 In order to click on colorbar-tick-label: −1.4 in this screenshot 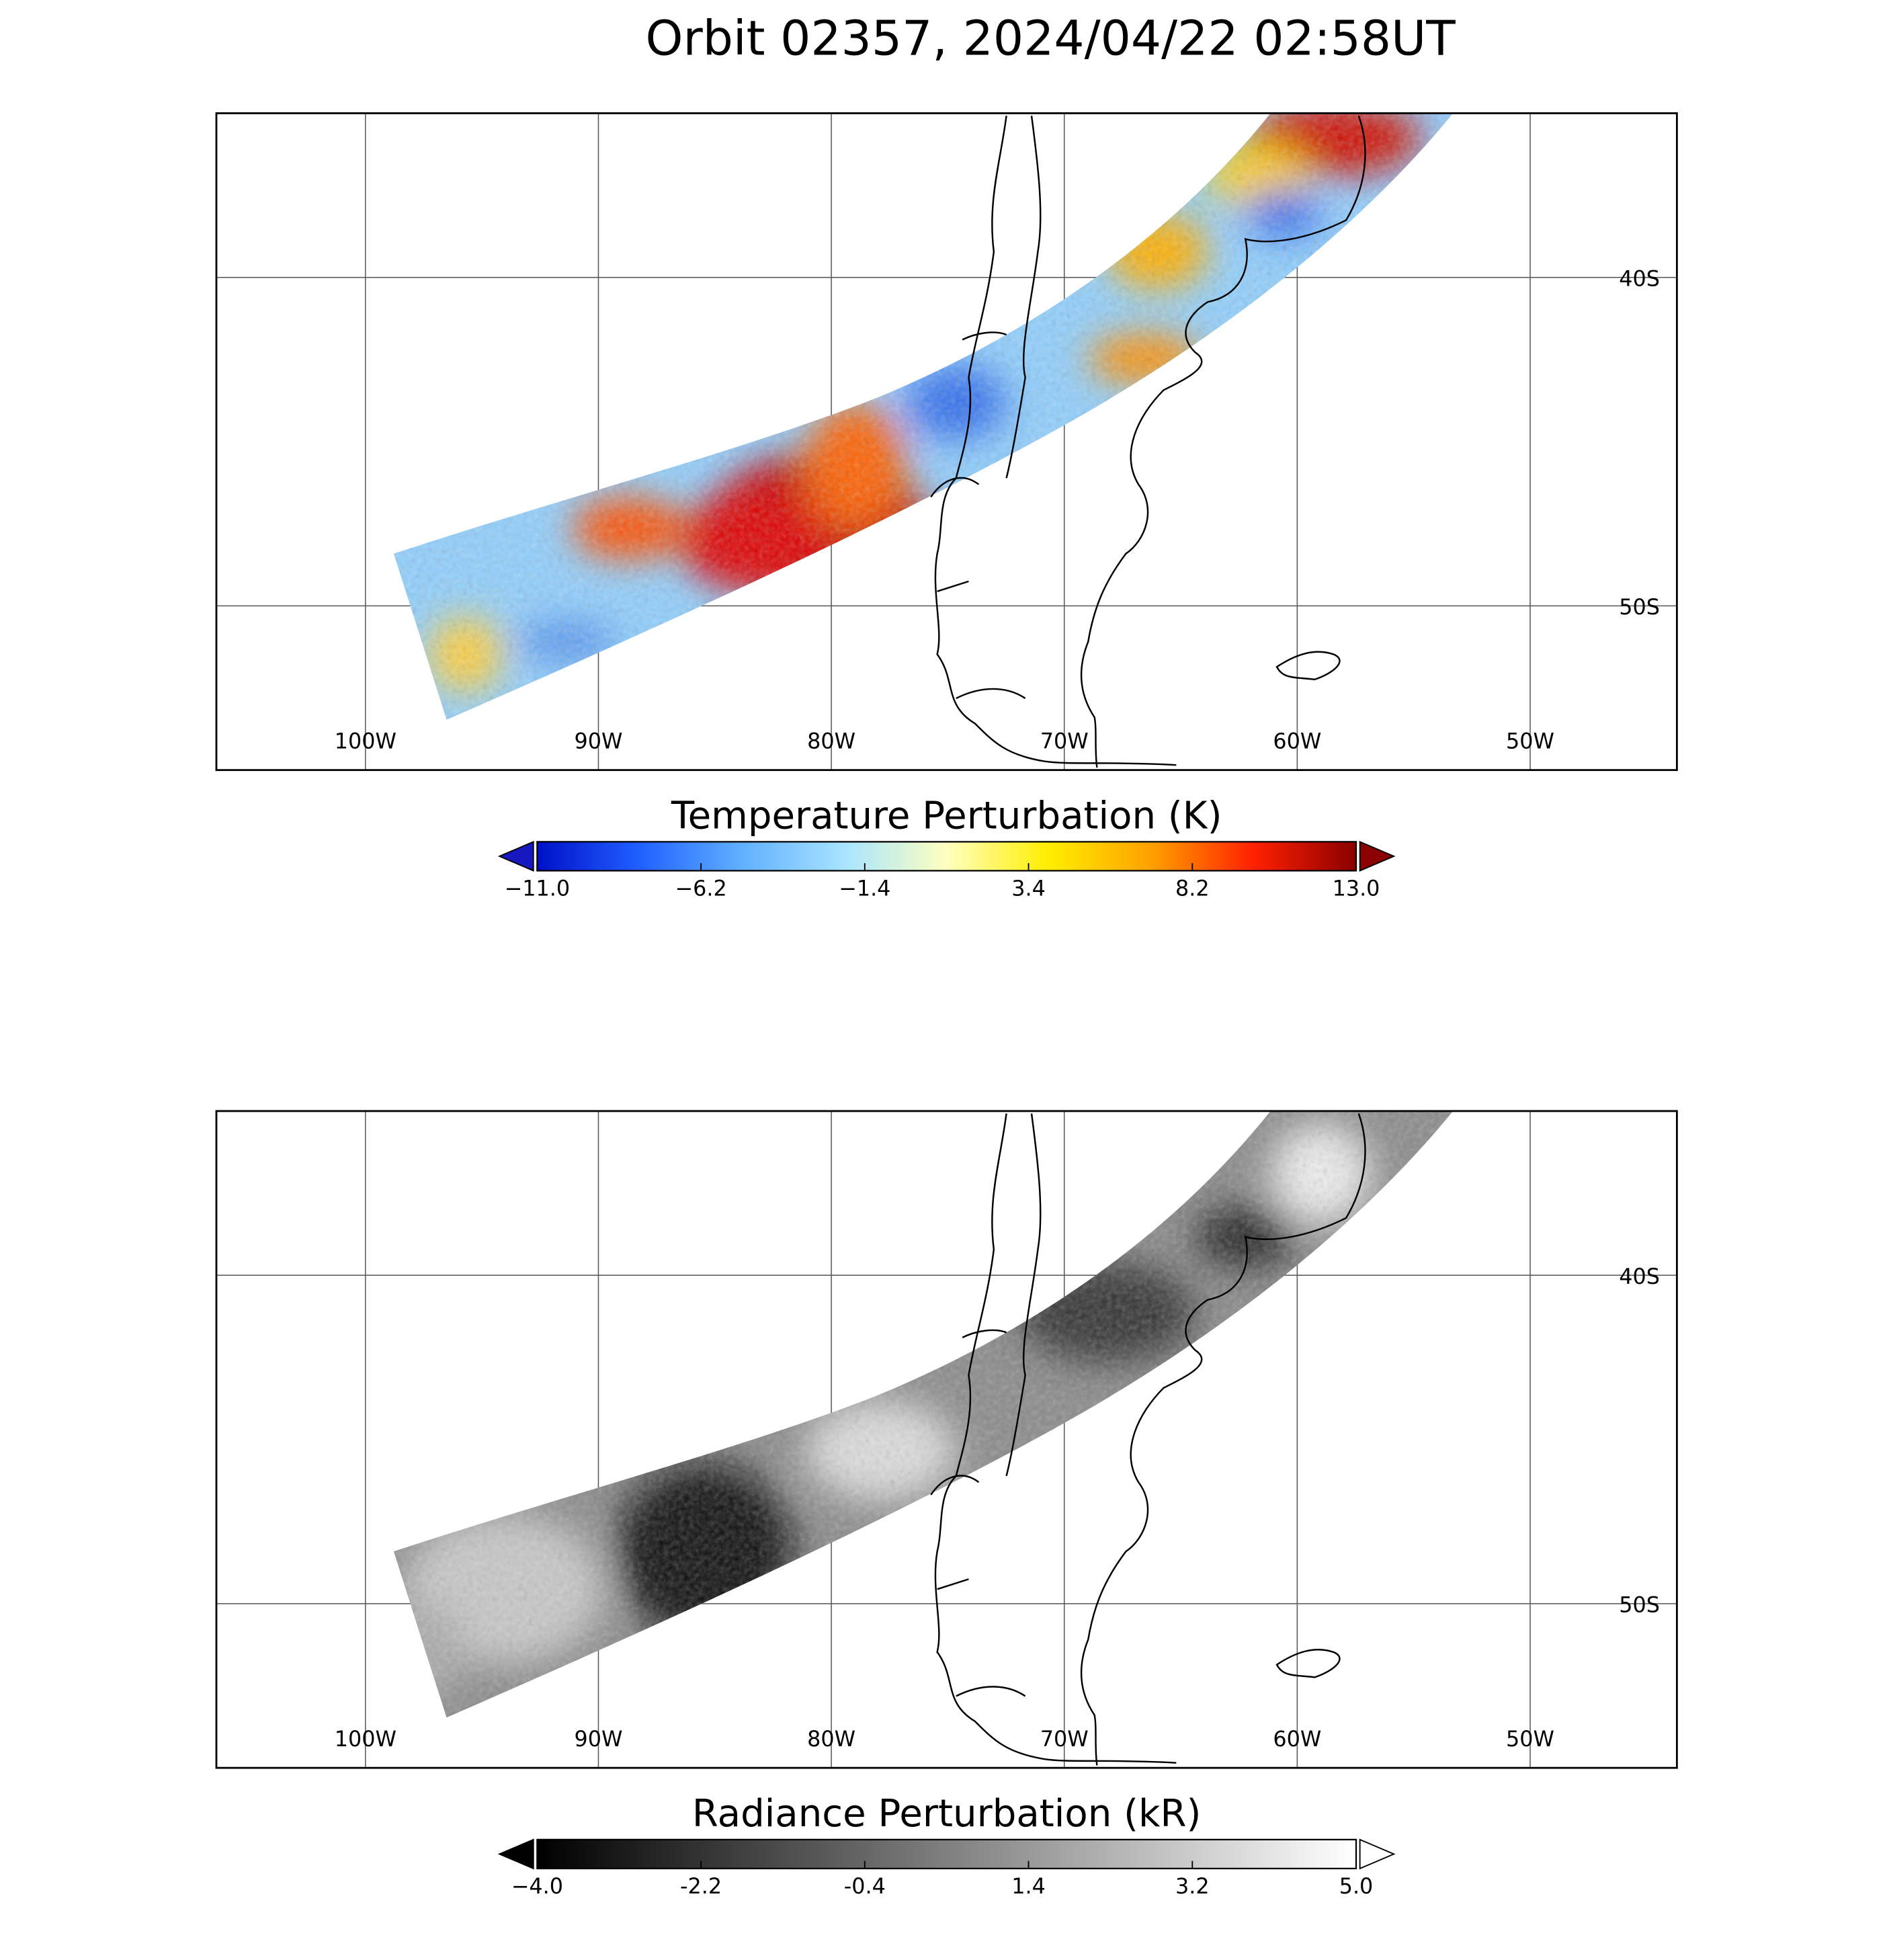, I will do `click(864, 888)`.